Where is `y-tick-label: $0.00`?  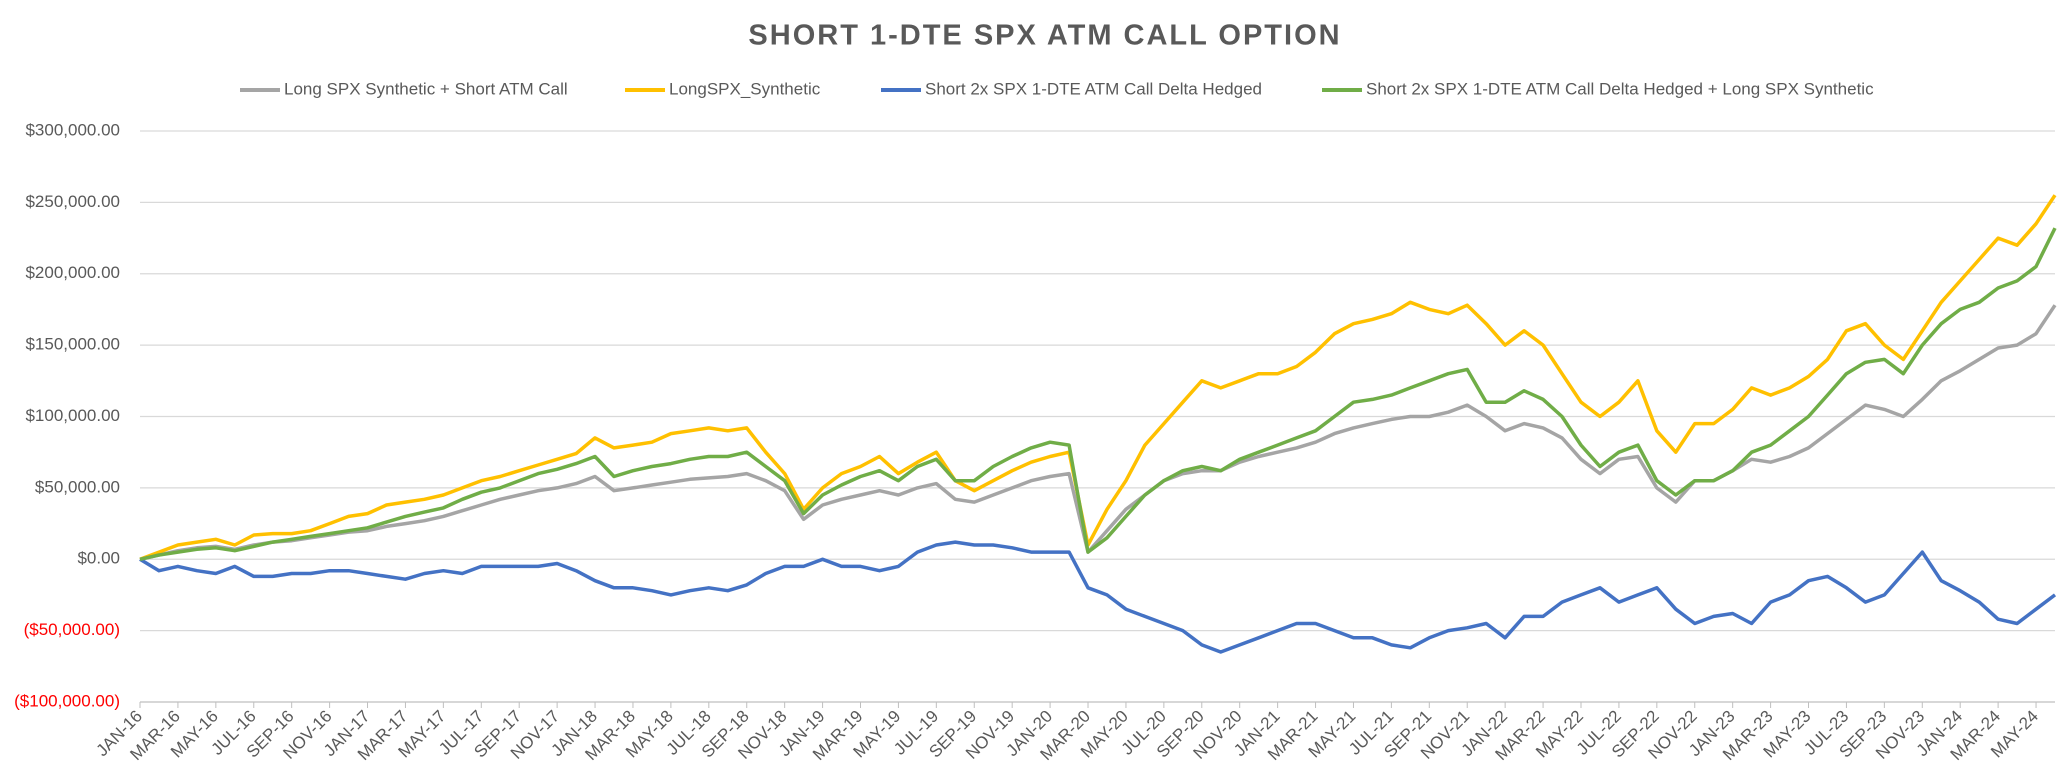 y-tick-label: $0.00 is located at coordinates (98, 558).